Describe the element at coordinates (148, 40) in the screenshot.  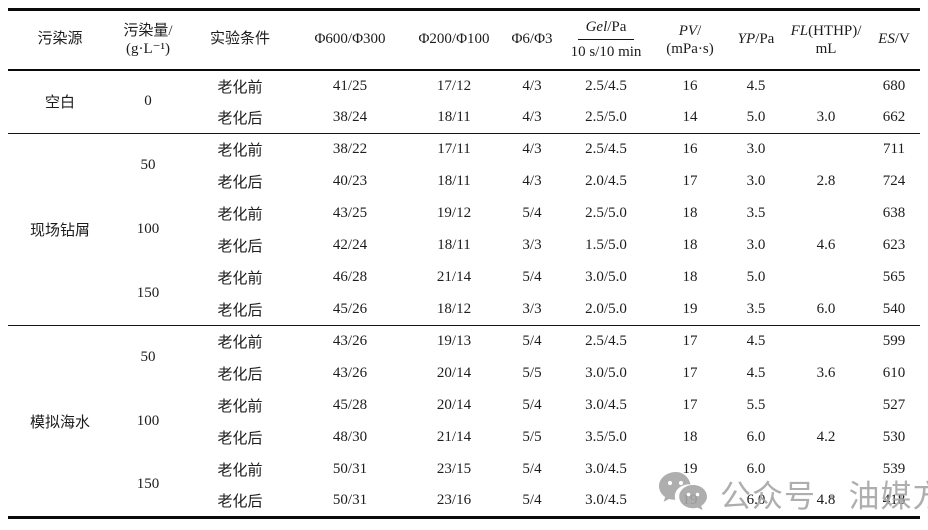
I see `col-header-amount: 污染量/ (g·L⁻¹)` at that location.